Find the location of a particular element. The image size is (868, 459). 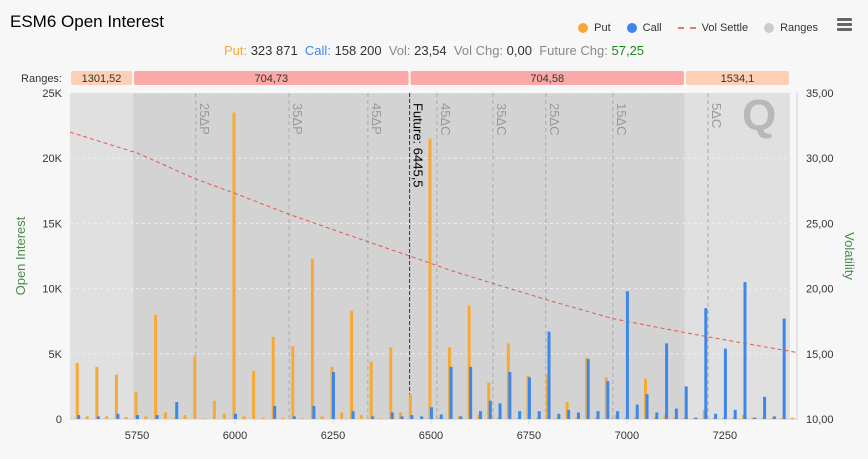

delta-label: 45ΔC is located at coordinates (445, 119).